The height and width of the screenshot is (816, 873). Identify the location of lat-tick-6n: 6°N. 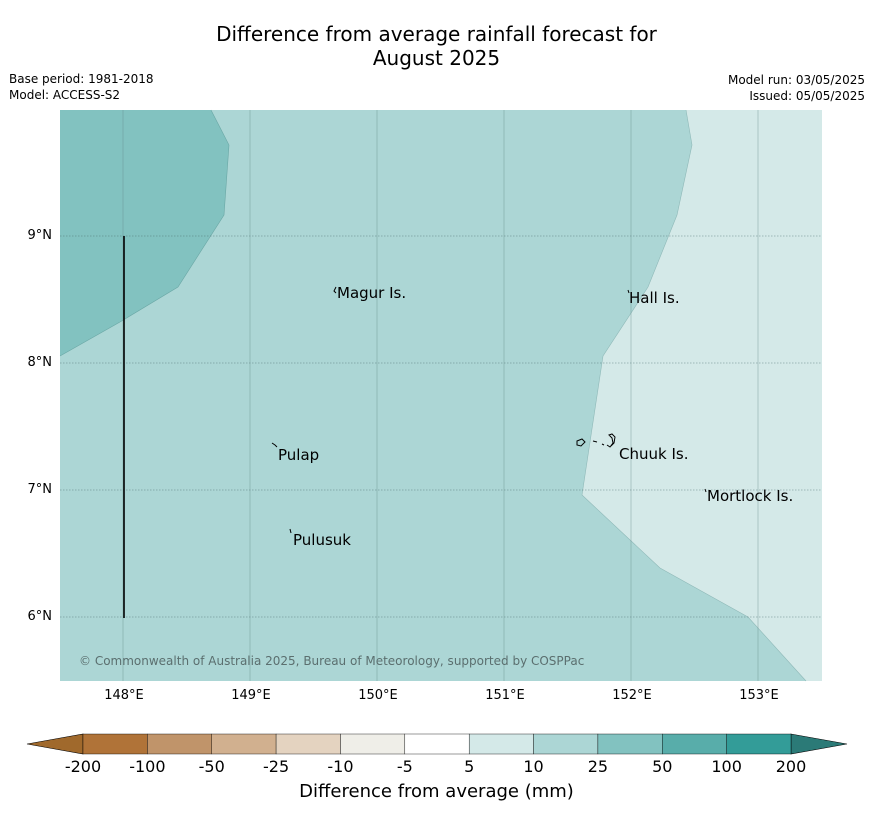
(40, 616).